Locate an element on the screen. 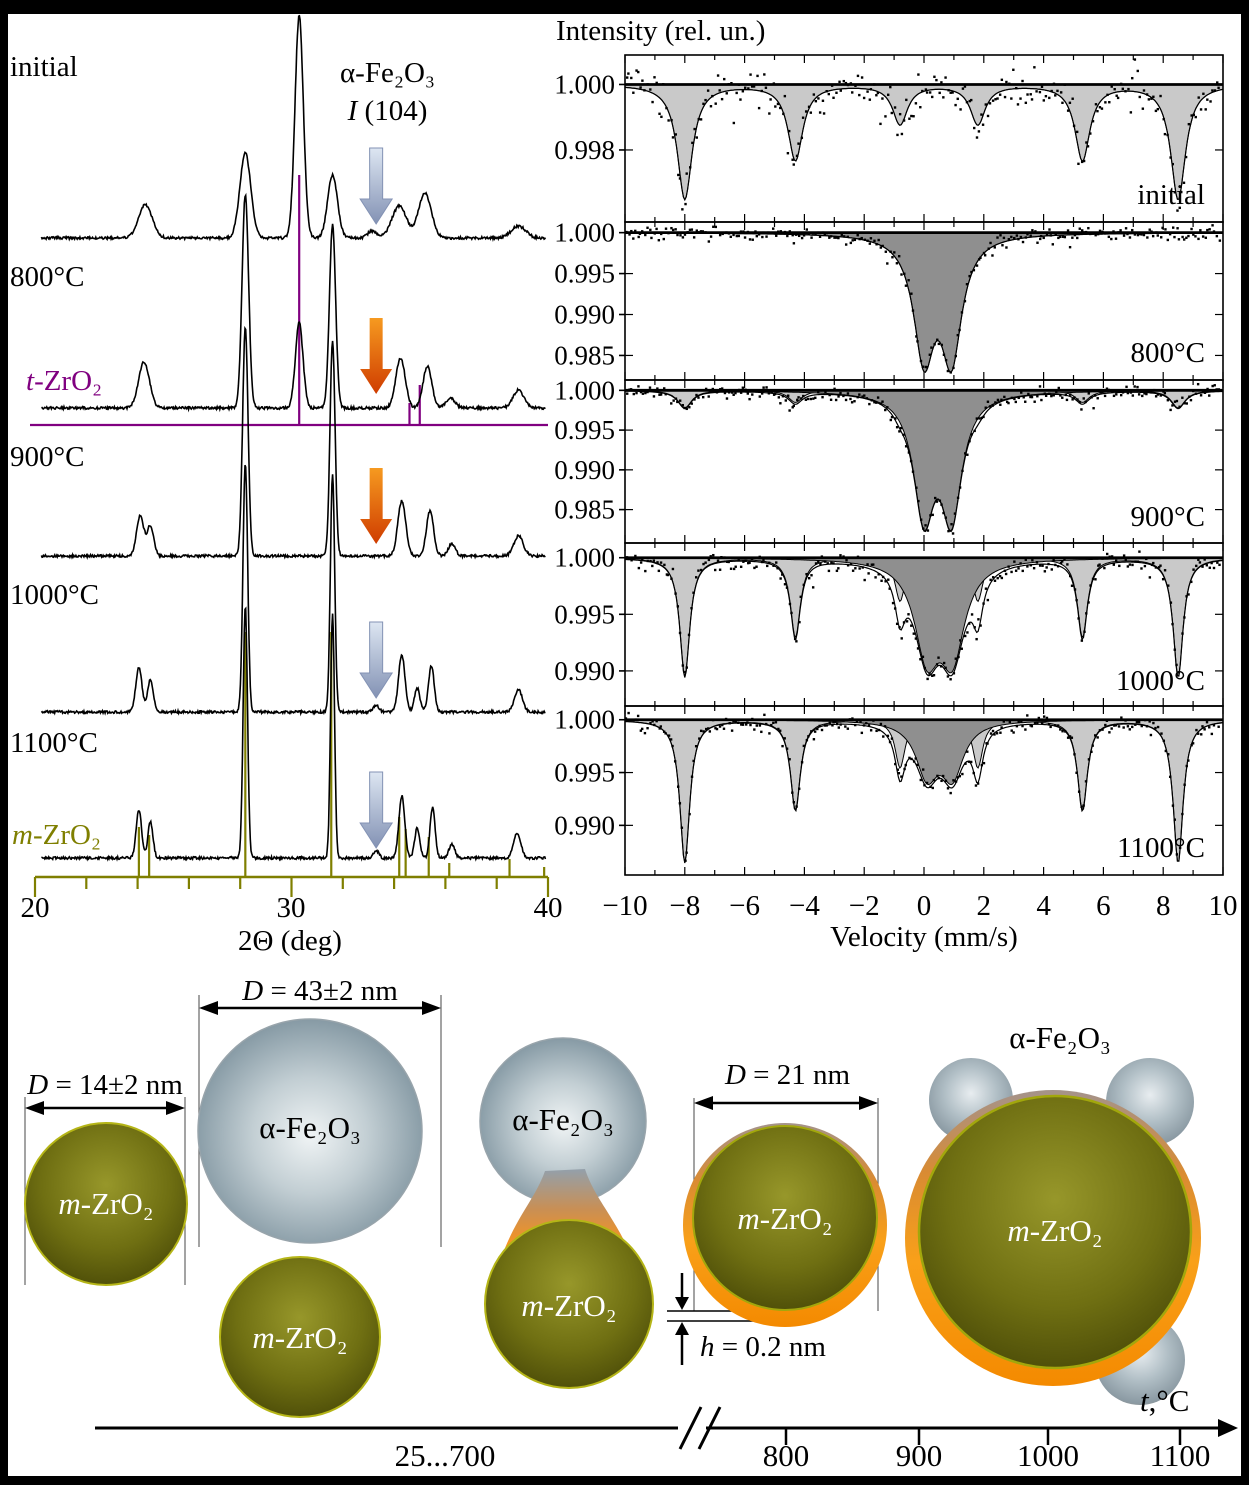 This screenshot has width=1249, height=1485. mossbauer-ytick-label: 0.995 is located at coordinates (584, 274).